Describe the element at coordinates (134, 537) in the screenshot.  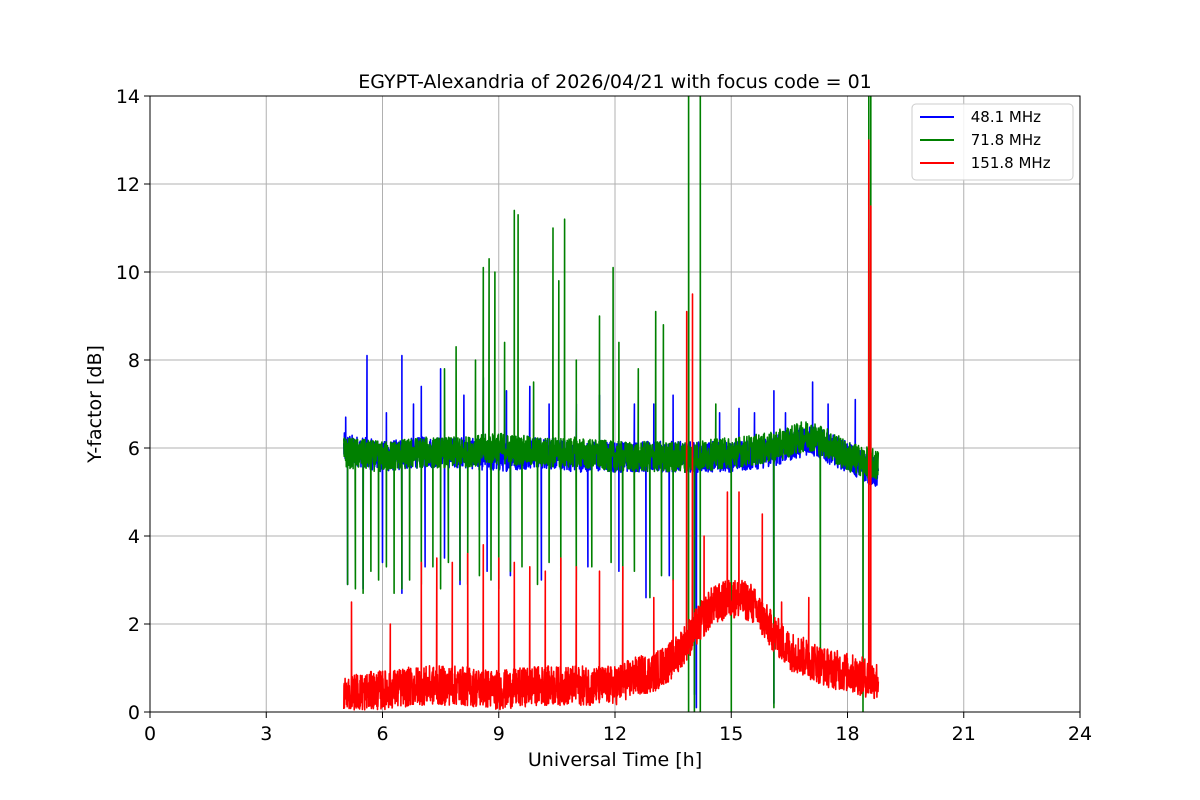
I see `y-tick-label: 4` at that location.